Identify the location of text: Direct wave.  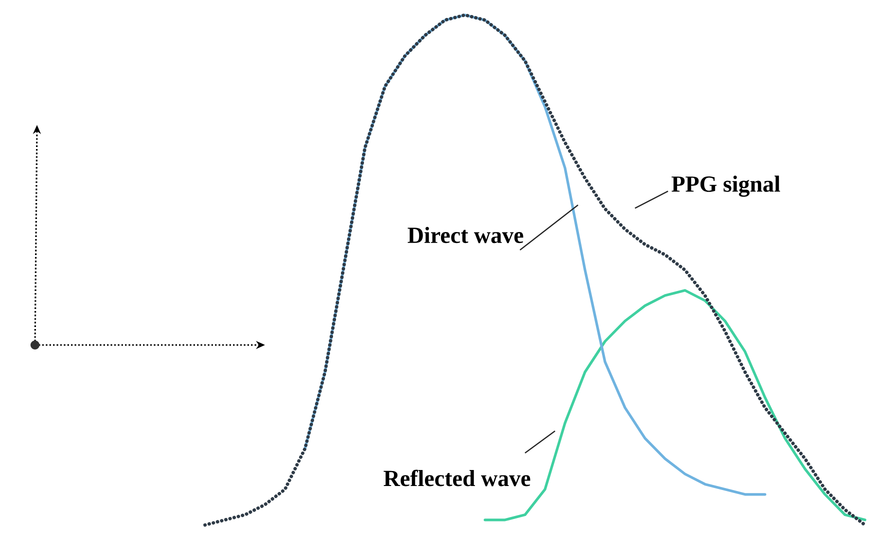
(466, 235).